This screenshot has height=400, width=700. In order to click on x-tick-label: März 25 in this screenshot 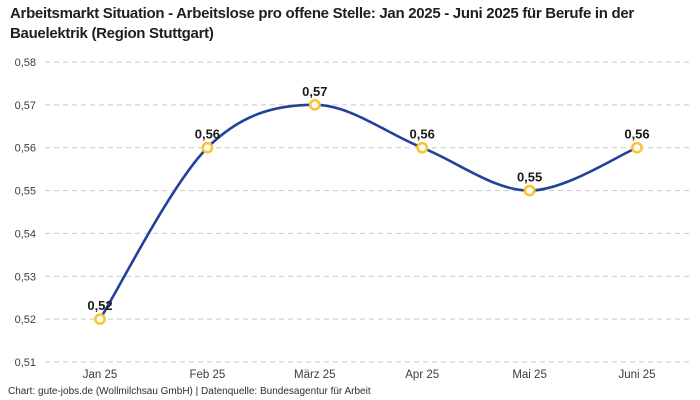, I will do `click(315, 375)`.